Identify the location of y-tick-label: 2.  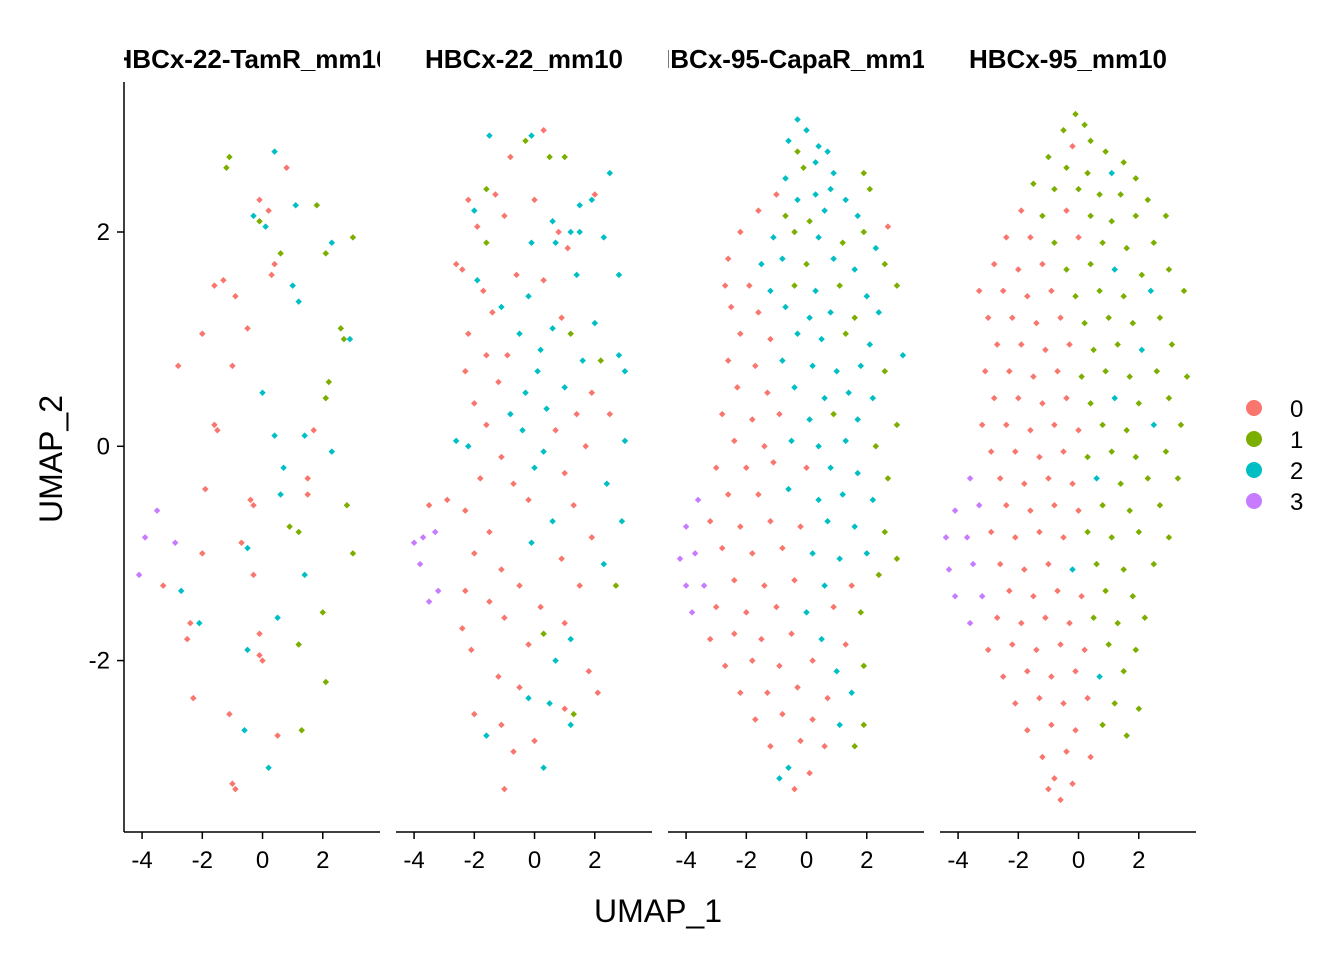
(103, 232).